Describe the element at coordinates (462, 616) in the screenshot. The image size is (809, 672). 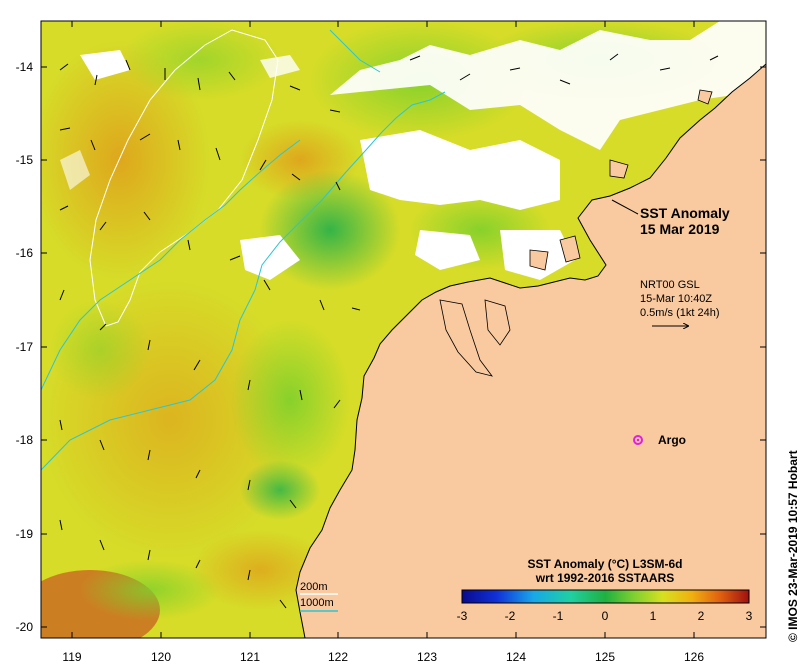
I see `colorbar-tick-label: -3` at that location.